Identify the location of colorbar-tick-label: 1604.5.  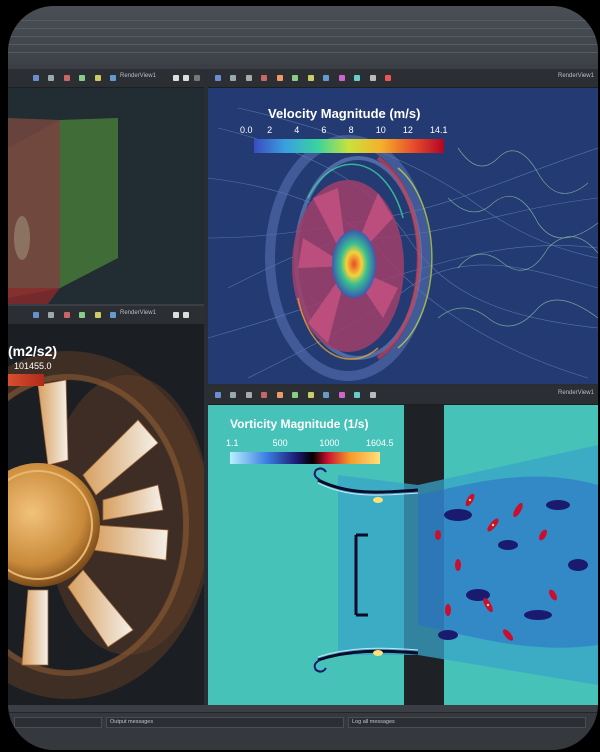
(380, 443).